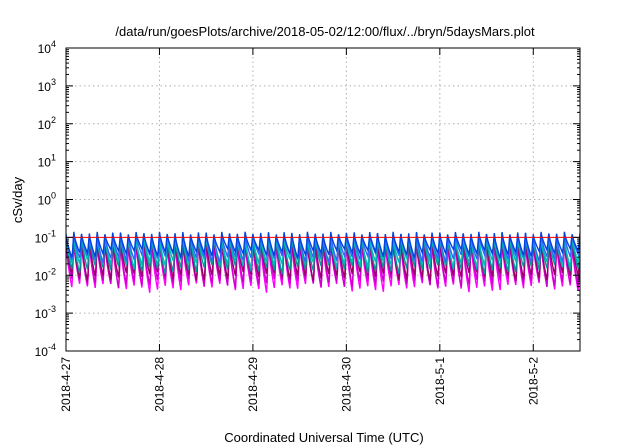 The image size is (640, 448). I want to click on y-tick-label: 10⁻³, so click(45, 312).